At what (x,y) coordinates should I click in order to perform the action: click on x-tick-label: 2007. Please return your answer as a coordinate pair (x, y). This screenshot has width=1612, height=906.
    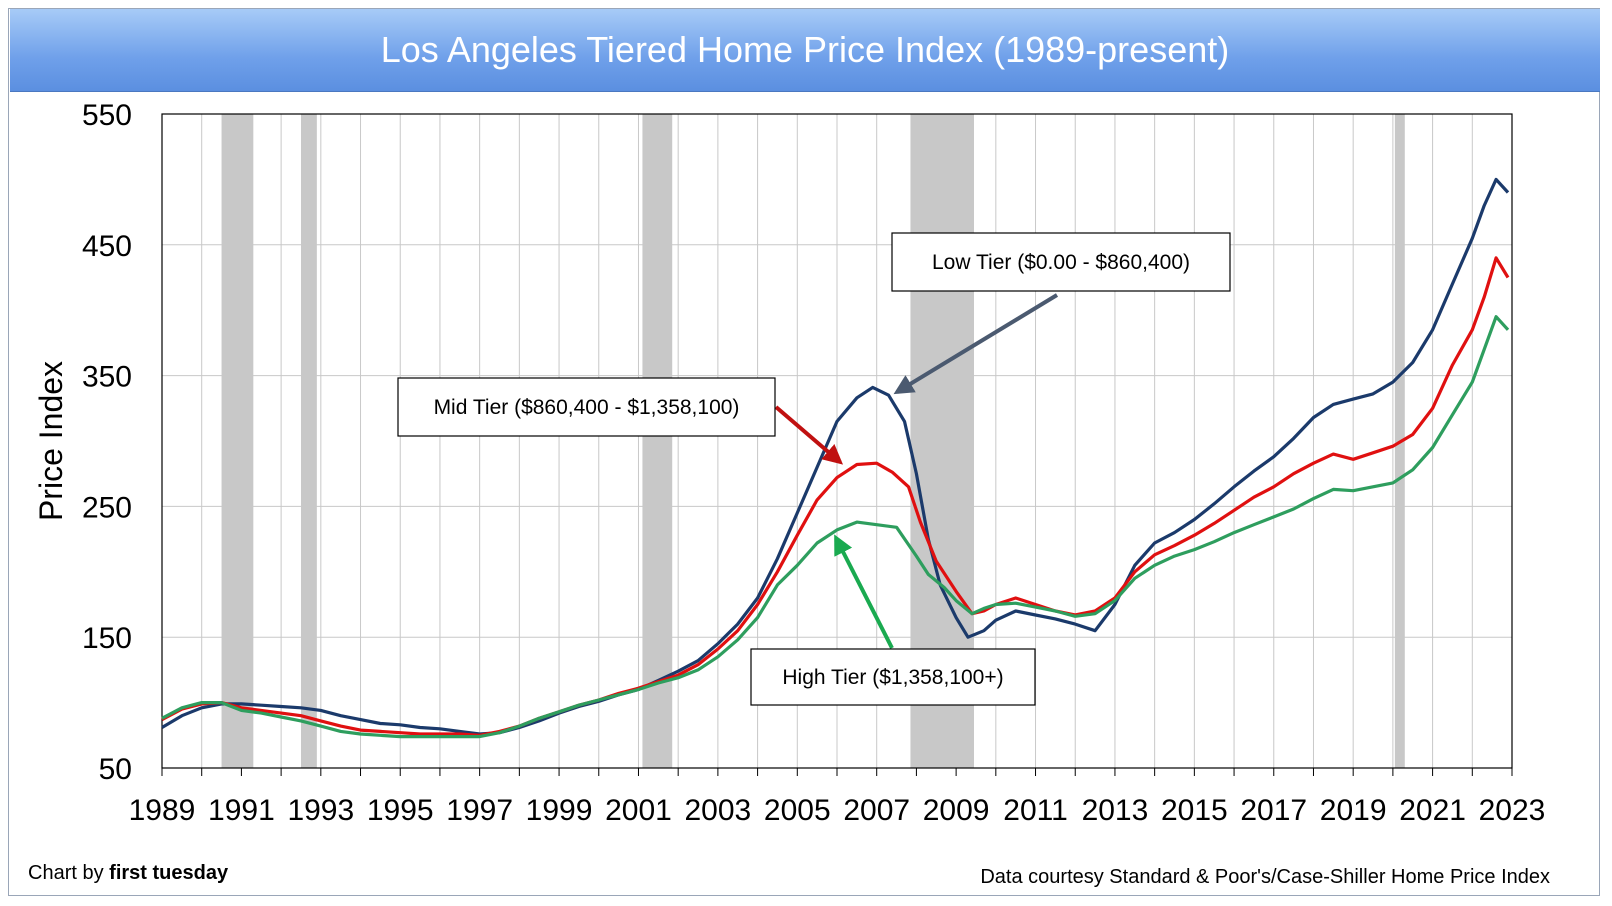
    Looking at the image, I should click on (876, 810).